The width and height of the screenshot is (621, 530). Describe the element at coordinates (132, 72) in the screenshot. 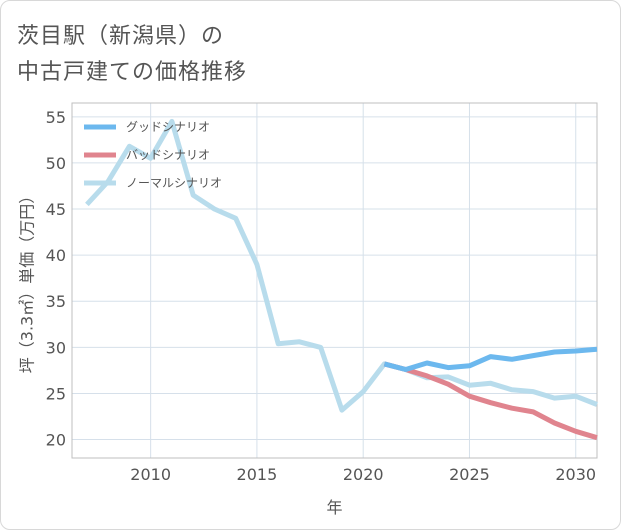

I see `chart-title-line2: 中古戸建ての価格推移` at that location.